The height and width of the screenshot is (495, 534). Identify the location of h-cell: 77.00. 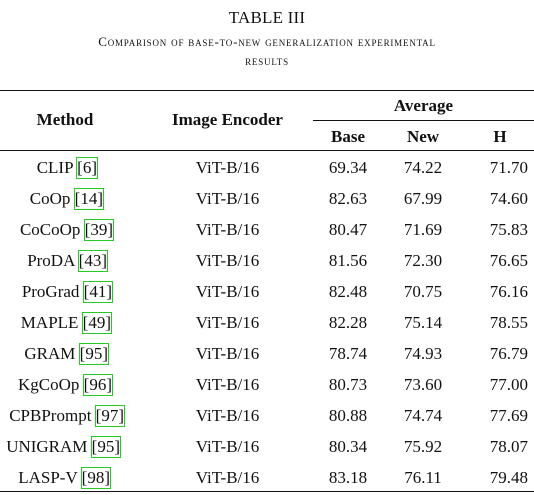
(508, 384).